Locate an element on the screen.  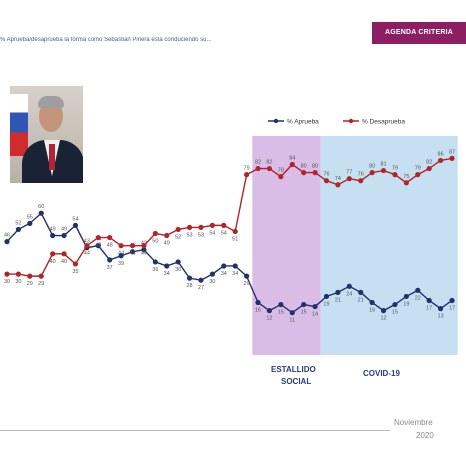
data-label: 74 is located at coordinates (338, 179).